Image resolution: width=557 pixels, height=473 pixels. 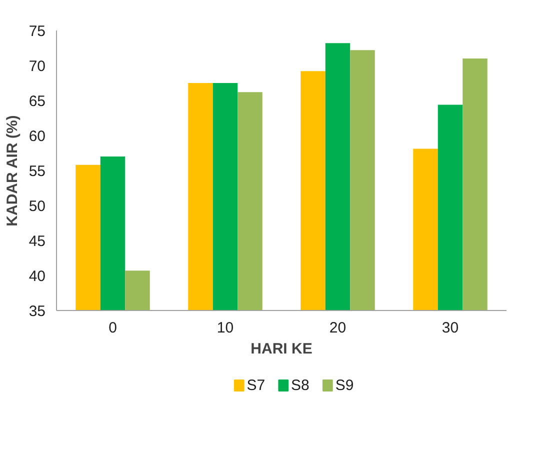 I want to click on y-tick-label: 75, so click(x=37, y=31).